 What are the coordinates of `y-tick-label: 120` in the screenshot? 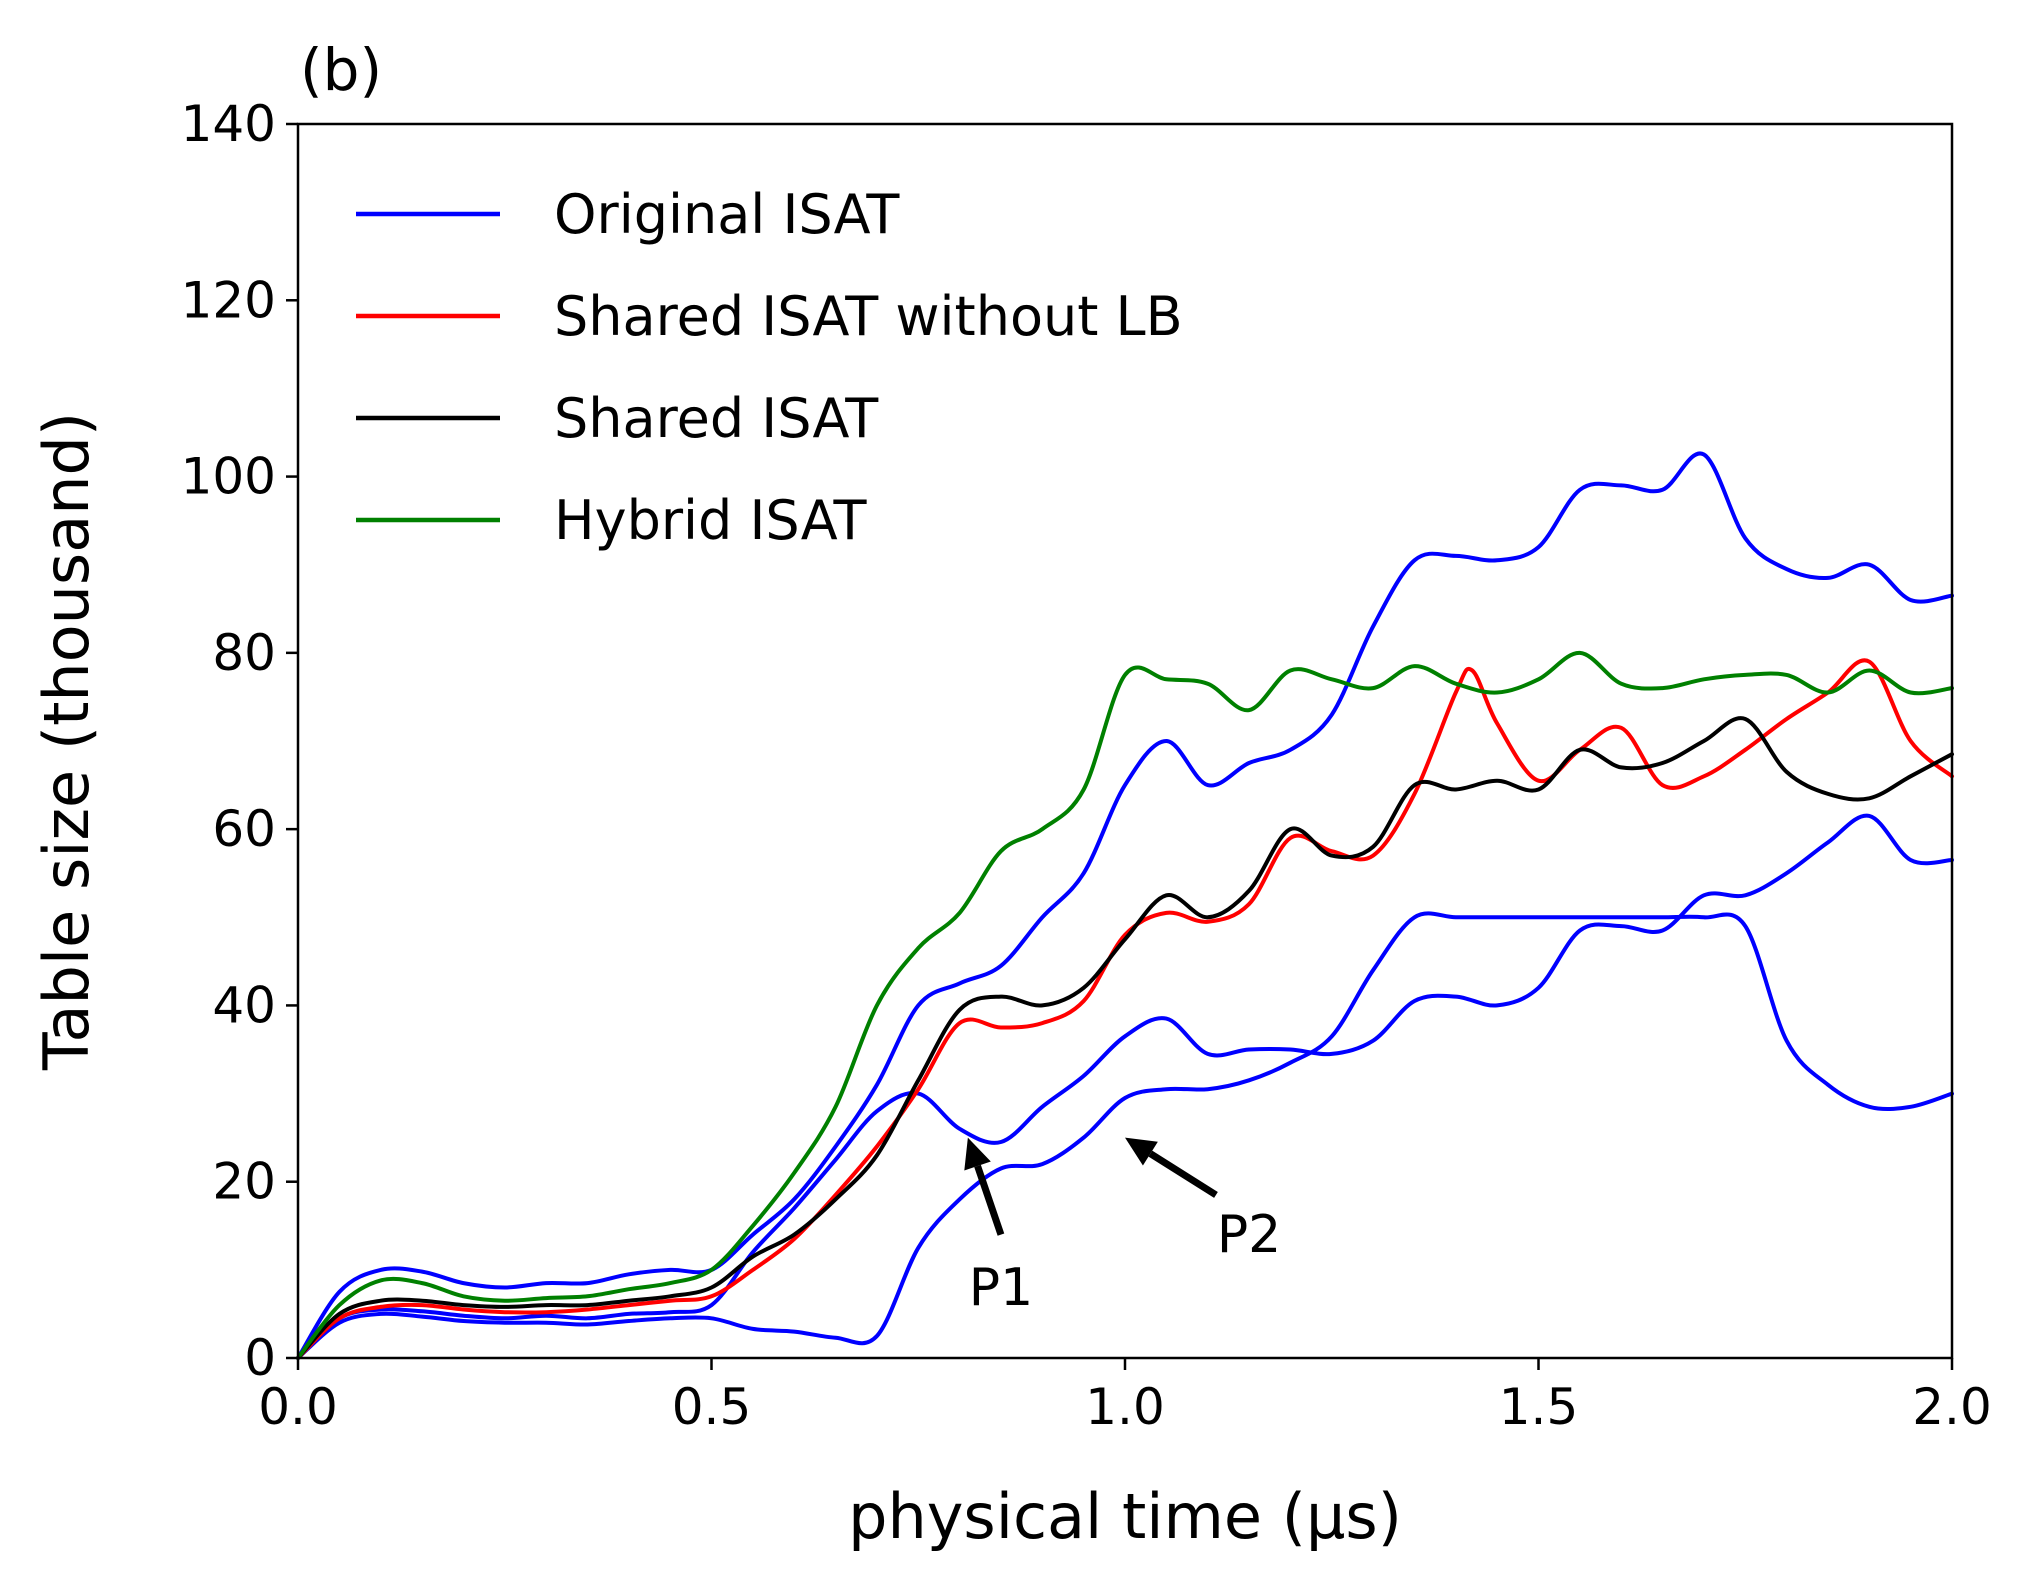 It's located at (228, 300).